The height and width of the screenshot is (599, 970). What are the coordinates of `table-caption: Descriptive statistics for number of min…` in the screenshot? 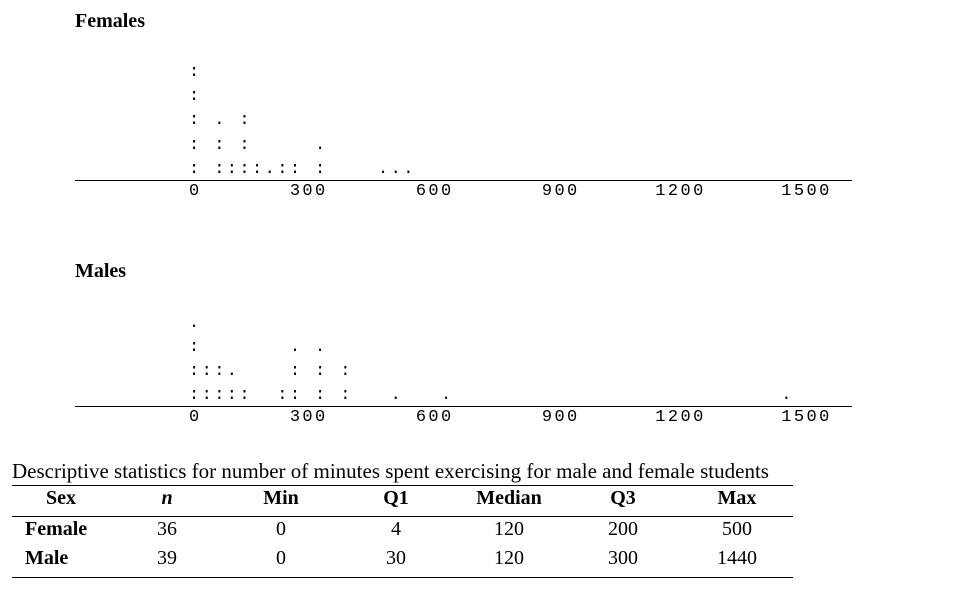 It's located at (390, 471).